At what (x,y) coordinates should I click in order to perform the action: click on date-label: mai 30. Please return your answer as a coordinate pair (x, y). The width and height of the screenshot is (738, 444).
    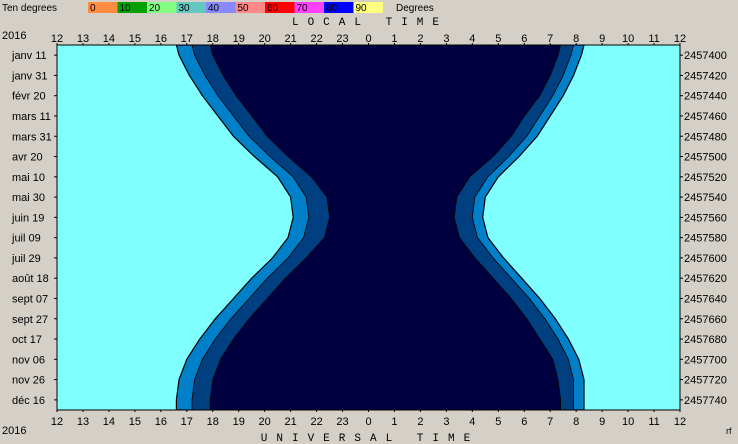
    Looking at the image, I should click on (28, 198).